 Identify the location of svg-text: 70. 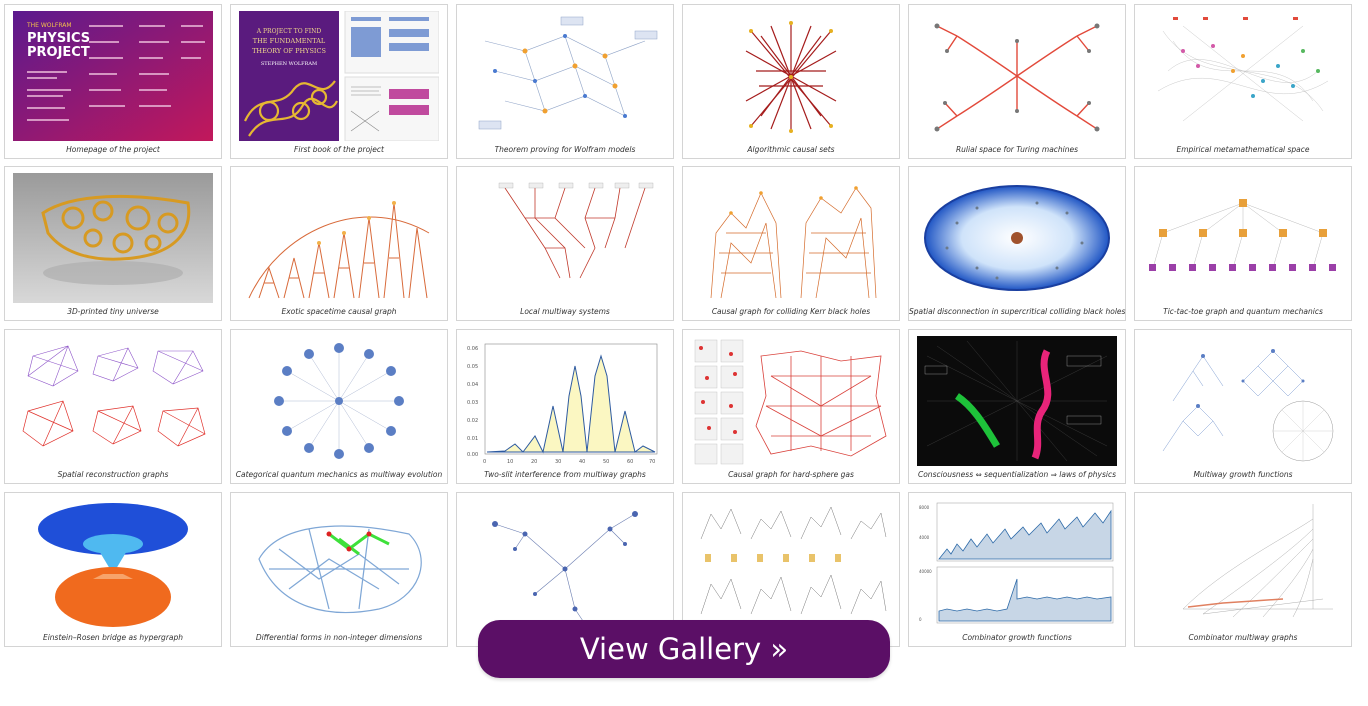
(652, 462).